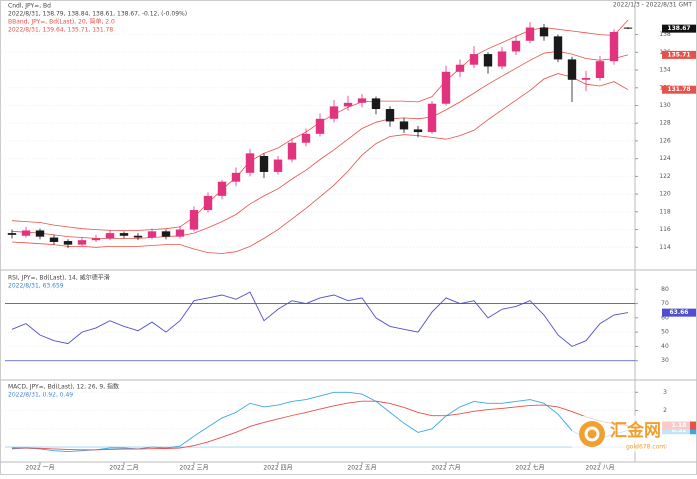 This screenshot has width=697, height=479. I want to click on watermark-bg, so click(631, 434).